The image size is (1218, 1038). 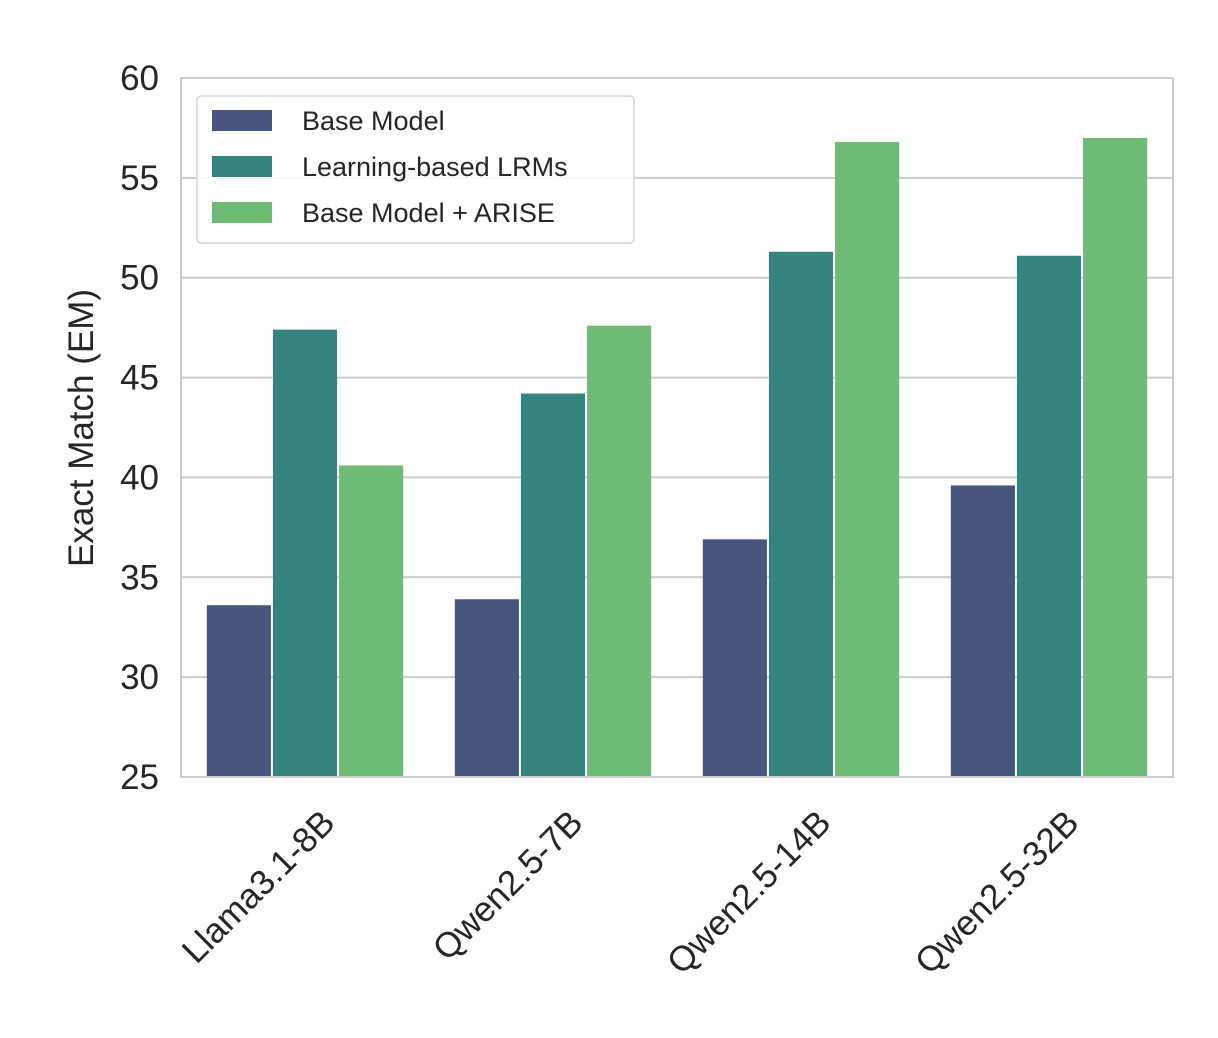 I want to click on legend-label: Base Model + ARISE, so click(x=428, y=213).